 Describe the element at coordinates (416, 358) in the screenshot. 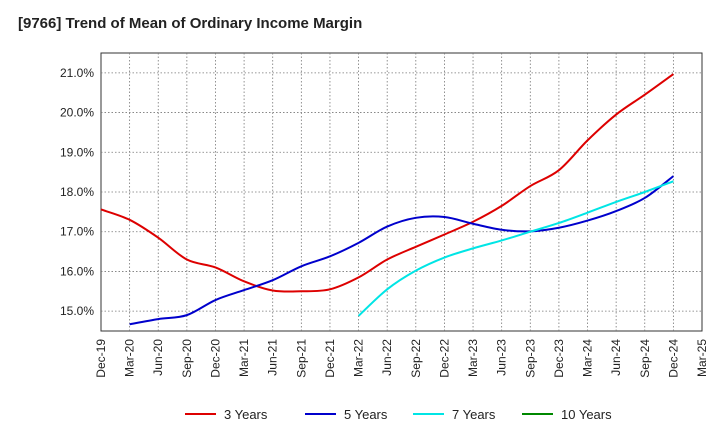

I see `x-tick-label: Sep-22` at that location.